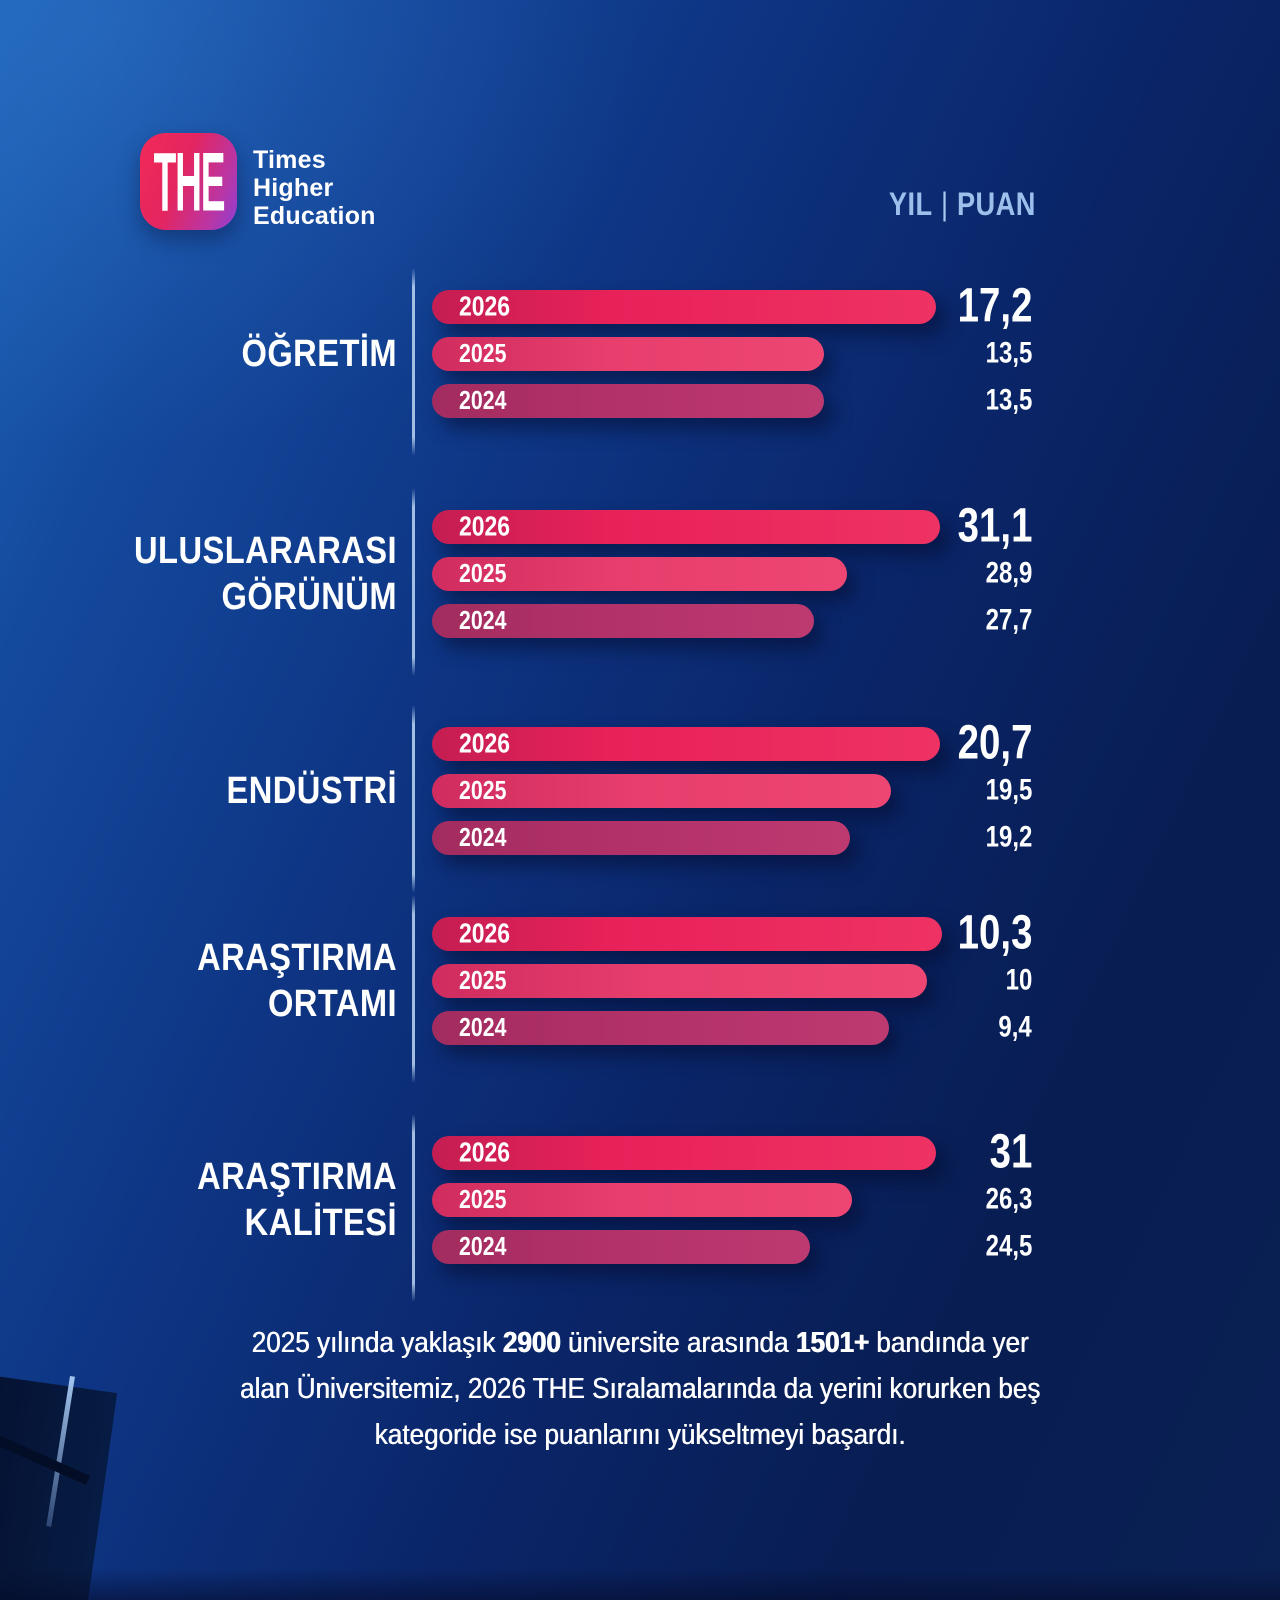 Image resolution: width=1280 pixels, height=1600 pixels. Describe the element at coordinates (994, 526) in the screenshot. I see `score-value-2026: 31,1` at that location.